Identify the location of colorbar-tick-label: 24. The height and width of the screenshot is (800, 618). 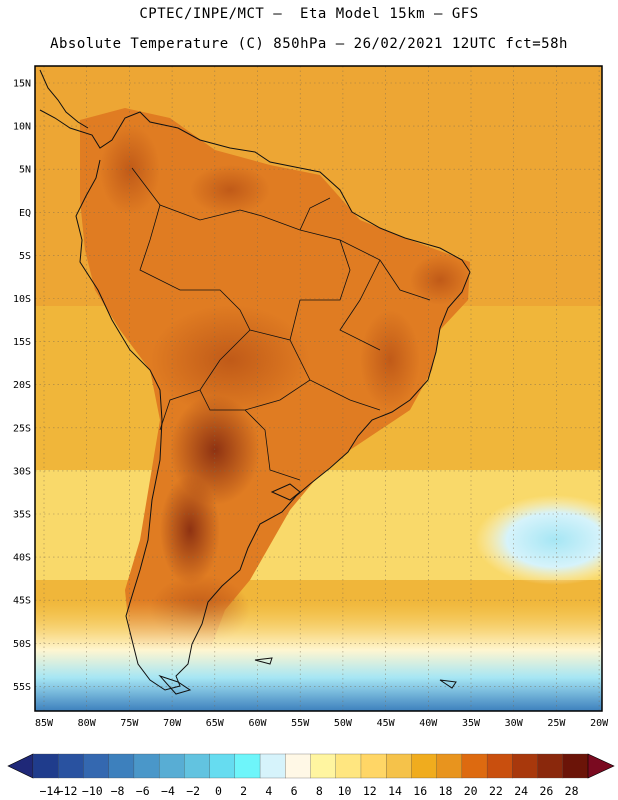
(521, 791).